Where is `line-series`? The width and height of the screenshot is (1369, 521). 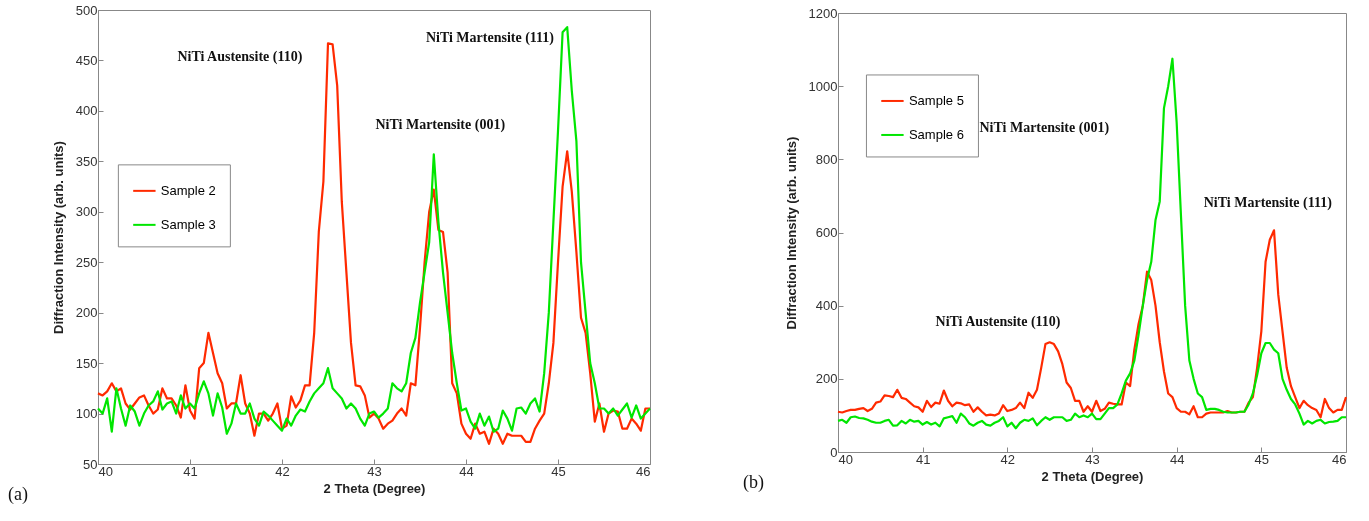 line-series is located at coordinates (1092, 324).